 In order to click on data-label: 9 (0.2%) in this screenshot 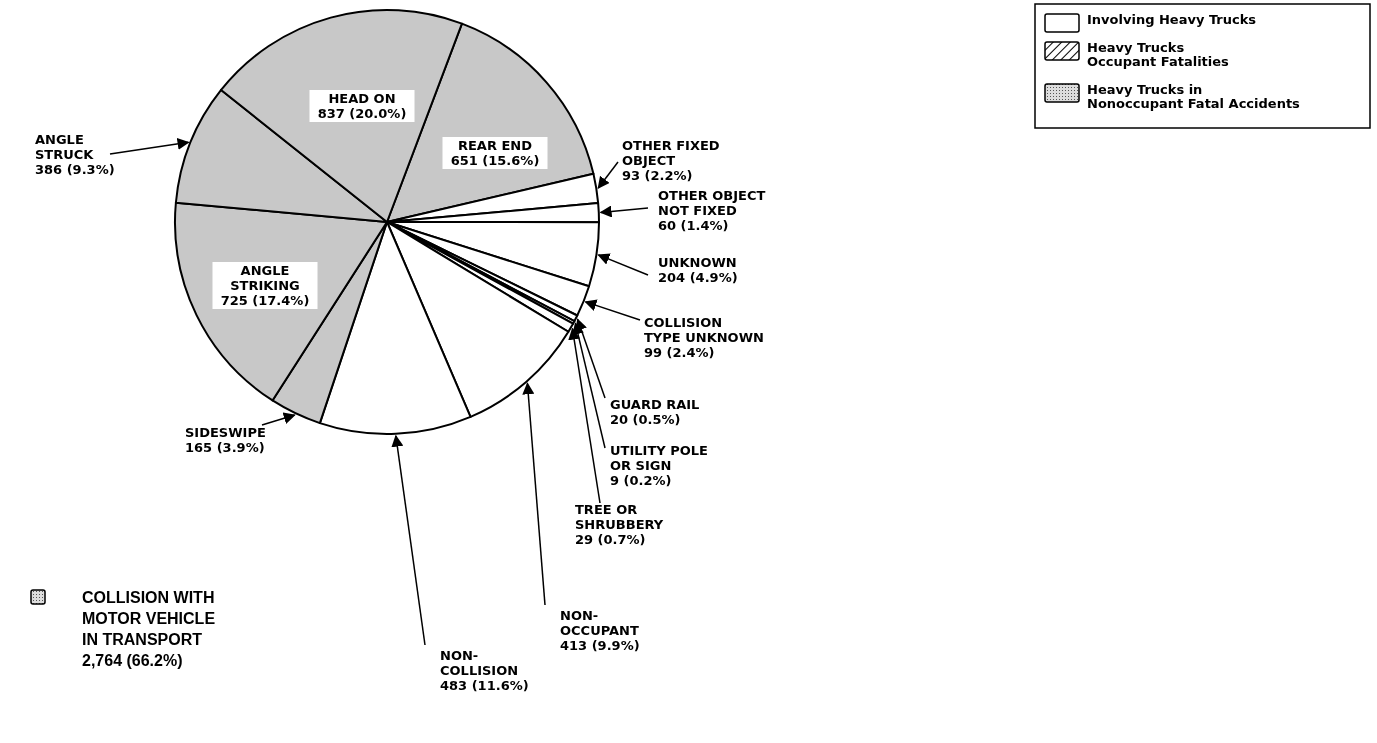, I will do `click(641, 480)`.